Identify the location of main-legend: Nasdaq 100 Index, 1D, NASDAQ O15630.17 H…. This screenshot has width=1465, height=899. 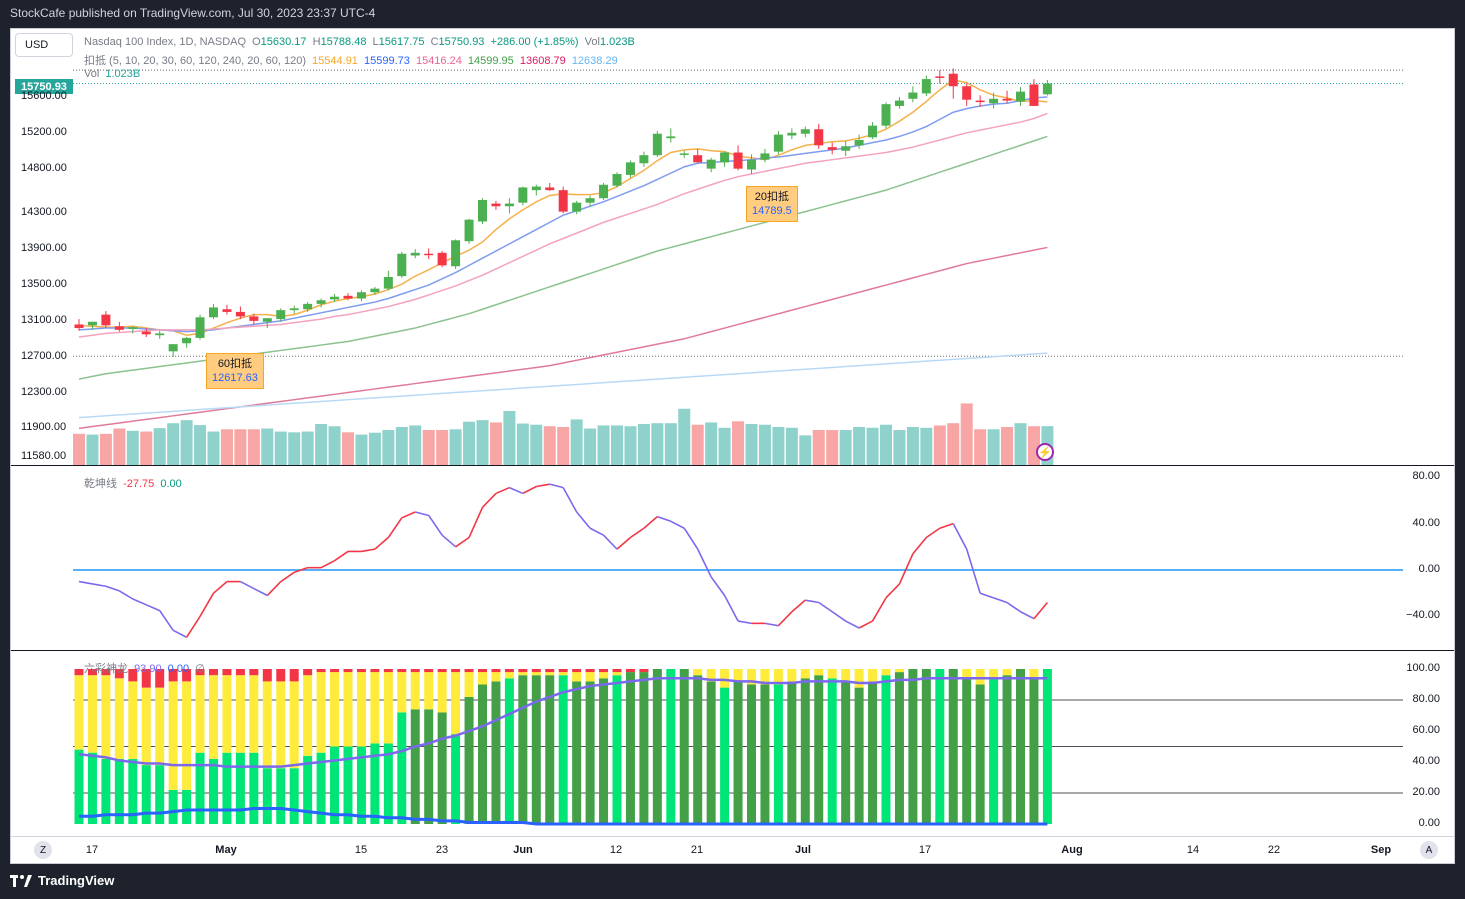
(359, 42).